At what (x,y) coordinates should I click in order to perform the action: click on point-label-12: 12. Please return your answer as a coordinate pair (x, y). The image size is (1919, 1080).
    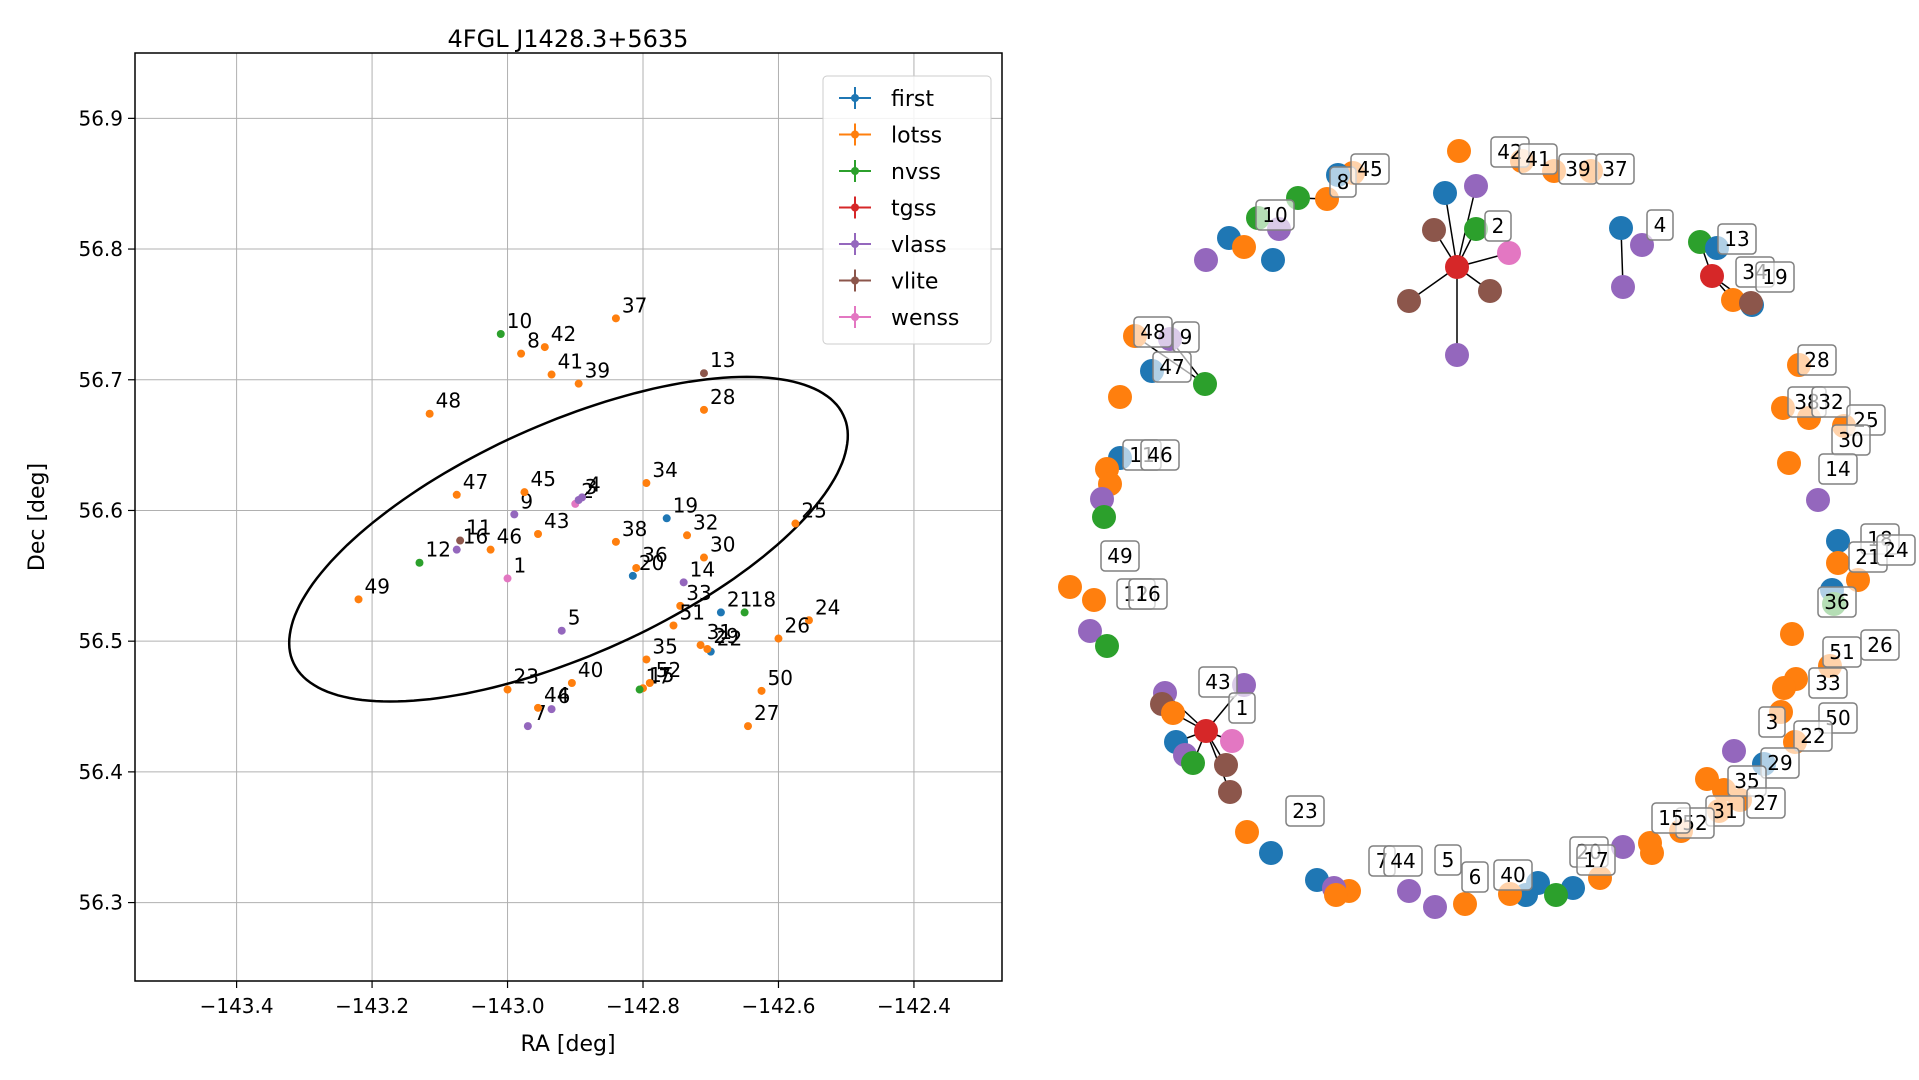
    Looking at the image, I should click on (437, 550).